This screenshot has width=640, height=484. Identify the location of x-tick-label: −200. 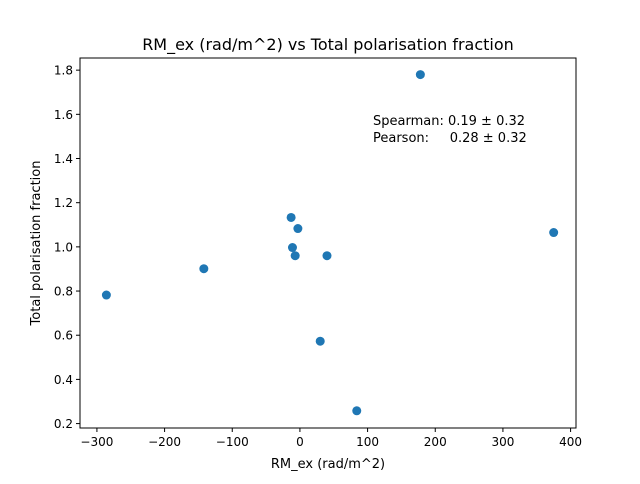
(164, 442).